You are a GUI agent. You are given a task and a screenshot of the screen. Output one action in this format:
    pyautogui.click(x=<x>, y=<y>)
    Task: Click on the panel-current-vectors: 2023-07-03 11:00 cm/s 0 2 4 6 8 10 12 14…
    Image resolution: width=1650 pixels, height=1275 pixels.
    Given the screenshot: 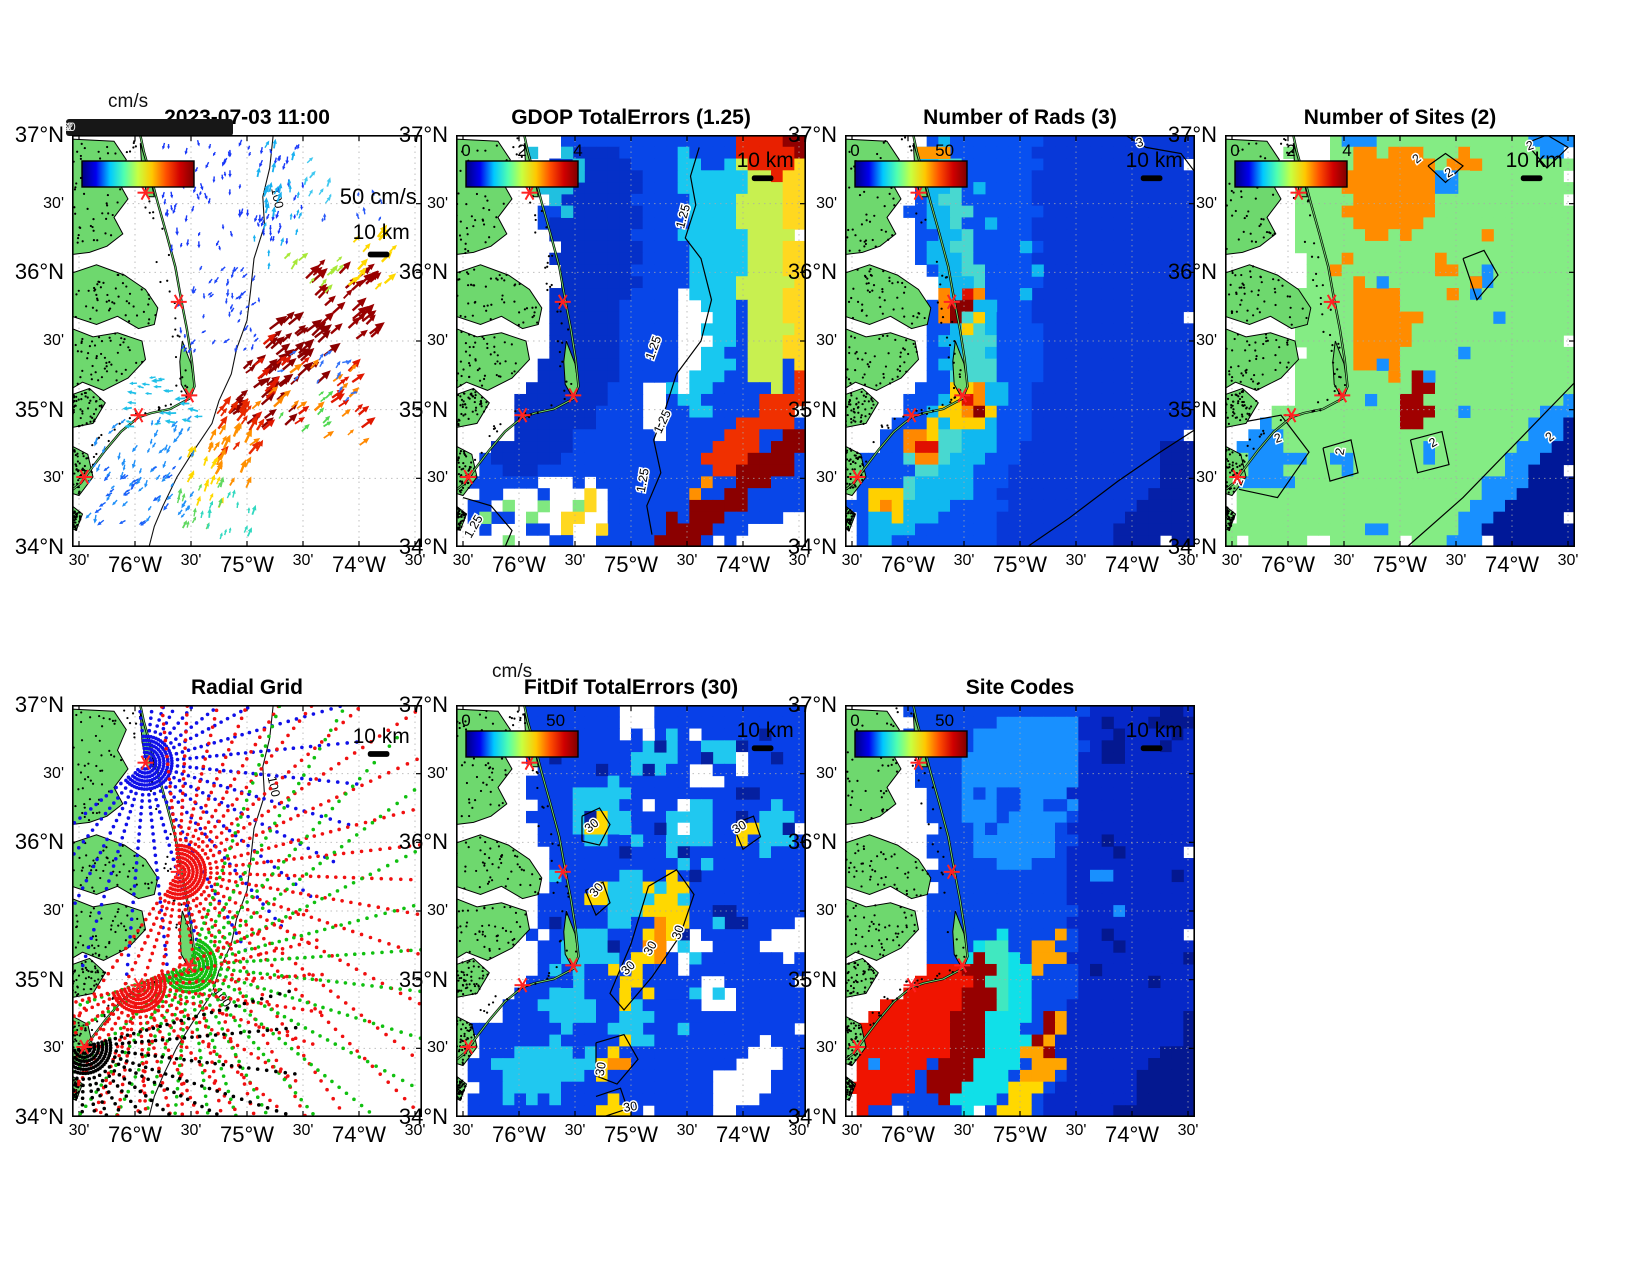 What is the action you would take?
    pyautogui.click(x=220, y=334)
    